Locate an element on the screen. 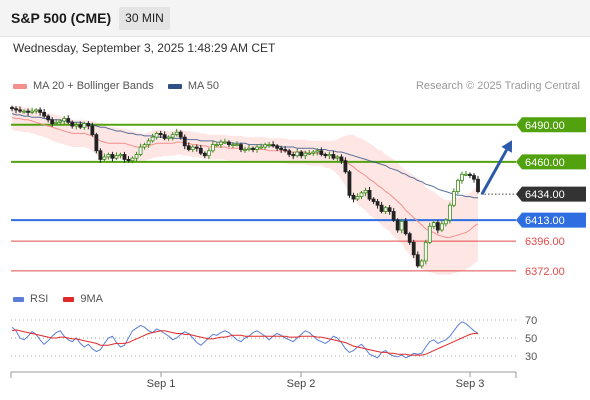  legend-label-ma50: MA 50 is located at coordinates (203, 86).